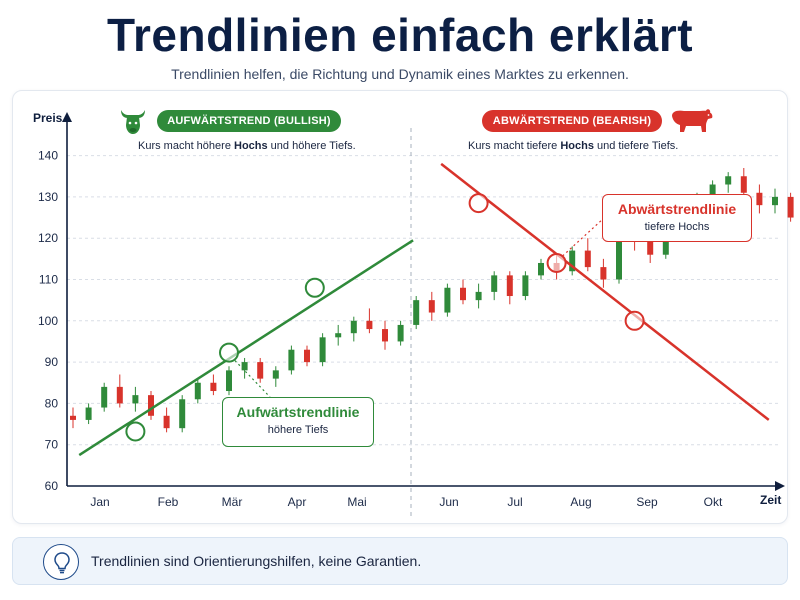  What do you see at coordinates (692, 120) in the screenshot?
I see `bear-icon` at bounding box center [692, 120].